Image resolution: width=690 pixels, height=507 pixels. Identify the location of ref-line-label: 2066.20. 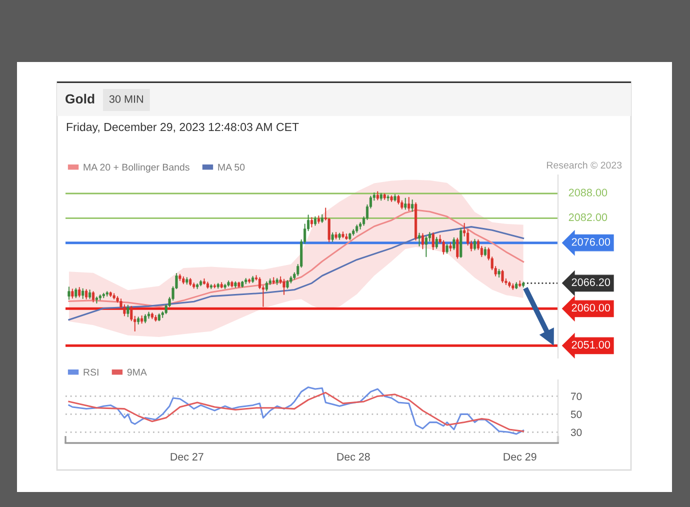
(591, 282).